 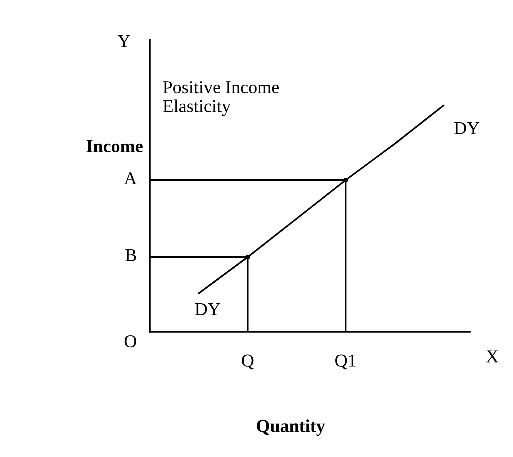 What do you see at coordinates (130, 341) in the screenshot?
I see `text: O` at bounding box center [130, 341].